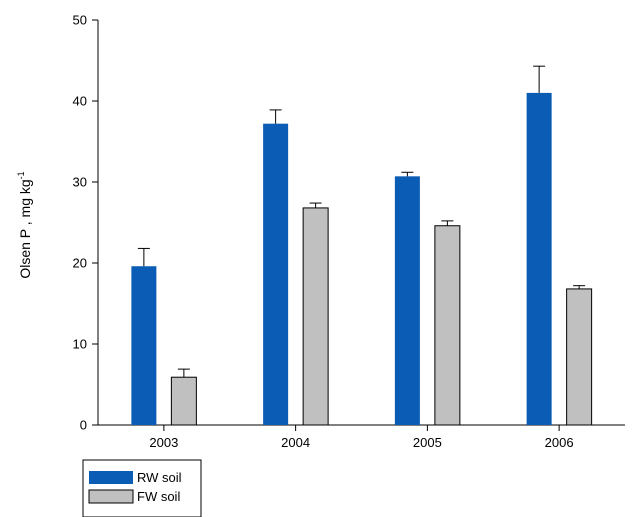 The width and height of the screenshot is (644, 517). Describe the element at coordinates (295, 442) in the screenshot. I see `x-tick-label: 2004` at that location.